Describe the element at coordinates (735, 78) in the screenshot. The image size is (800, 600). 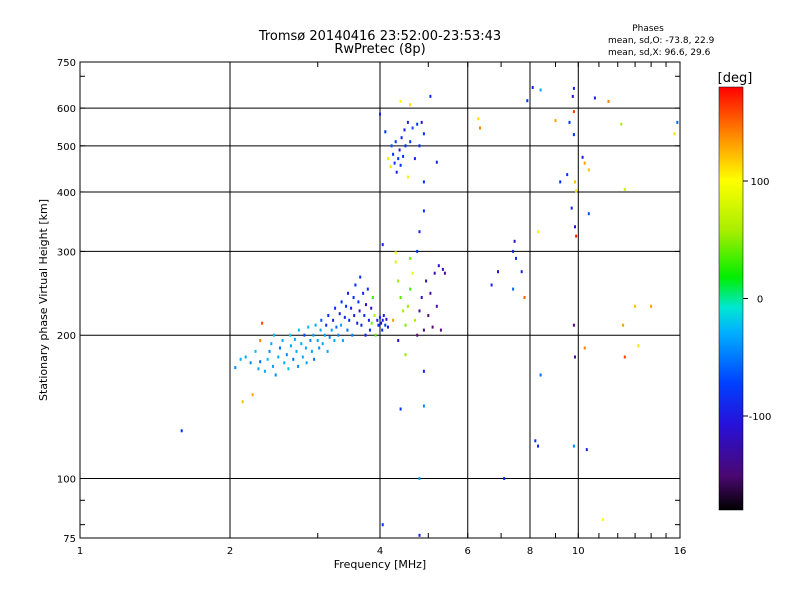
I see `colorbar-label: [deg]` at that location.